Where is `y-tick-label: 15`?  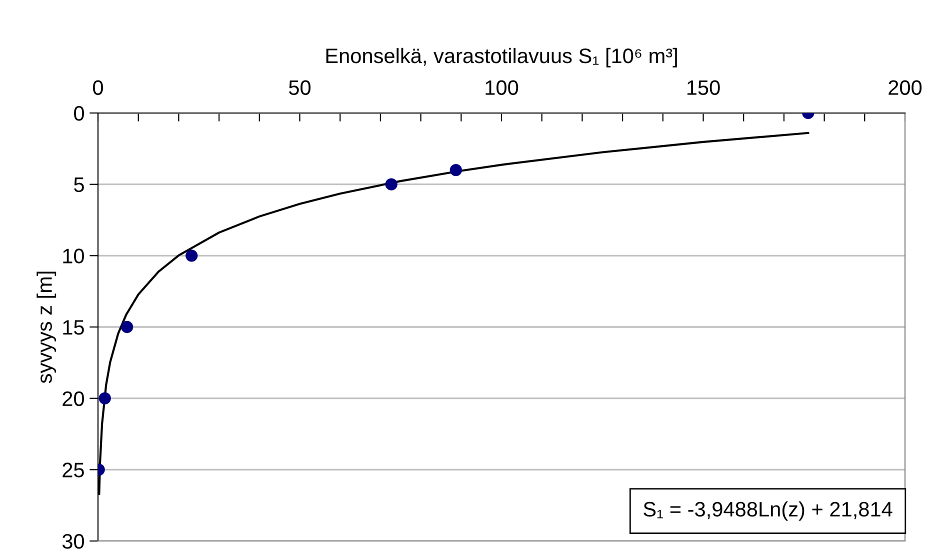
y-tick-label: 15 is located at coordinates (73, 327).